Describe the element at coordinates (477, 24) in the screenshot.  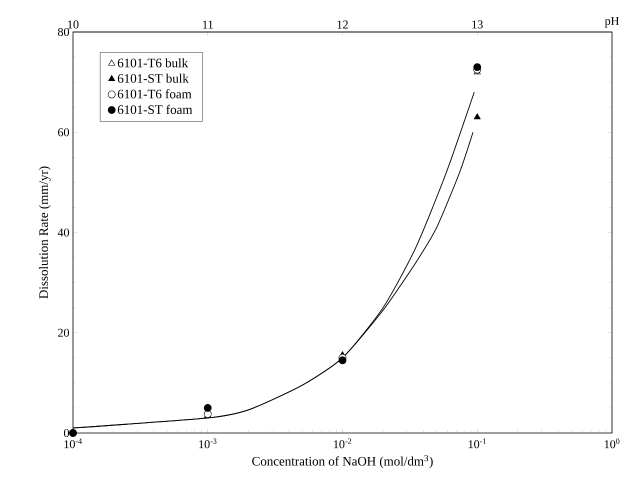
I see `x2-tick-label: 13` at that location.